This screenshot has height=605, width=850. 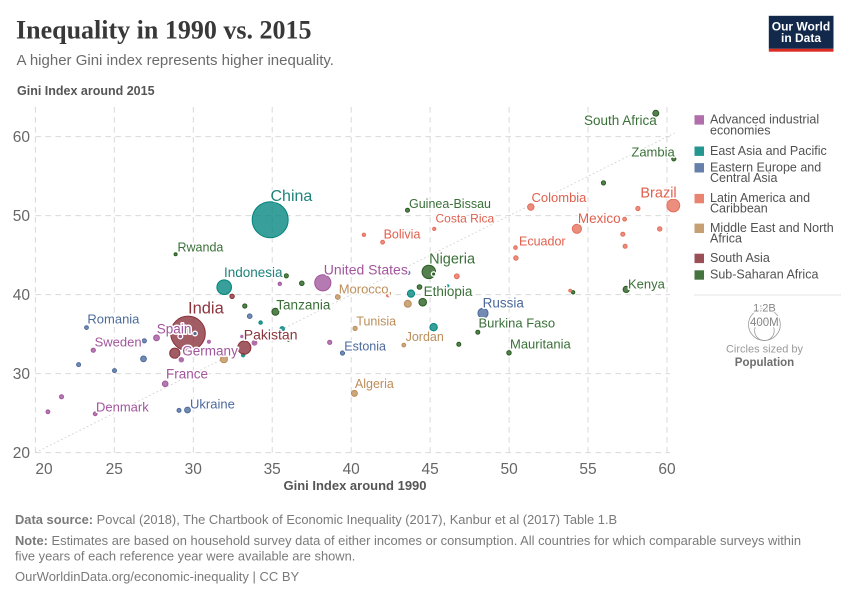 What do you see at coordinates (448, 291) in the screenshot?
I see `svg-text: Ethiopia` at bounding box center [448, 291].